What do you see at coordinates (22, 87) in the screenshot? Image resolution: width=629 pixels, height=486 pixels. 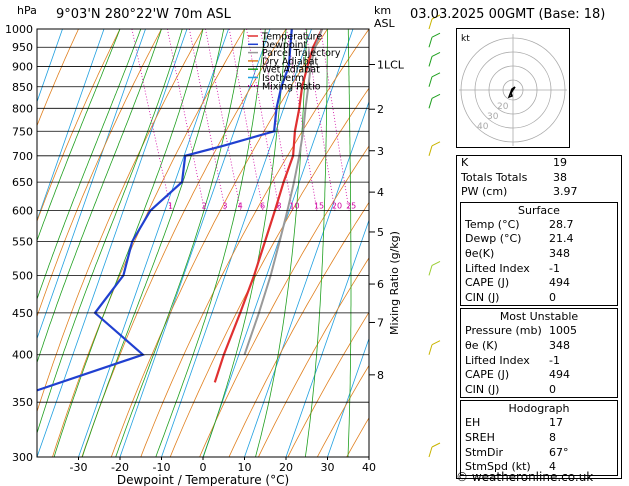 I see `pressure-tick-label: 850` at bounding box center [22, 87].